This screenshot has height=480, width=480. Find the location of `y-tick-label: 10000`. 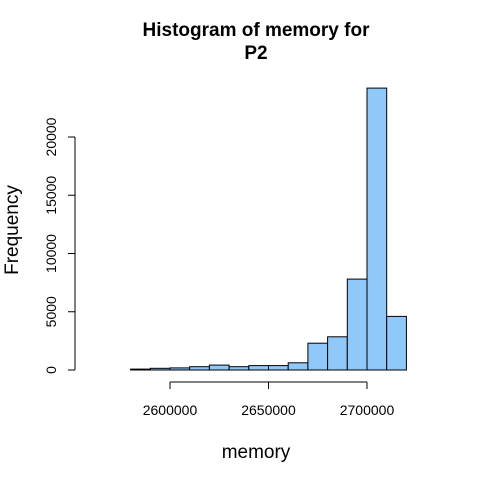

y-tick-label: 10000 is located at coordinates (51, 253).